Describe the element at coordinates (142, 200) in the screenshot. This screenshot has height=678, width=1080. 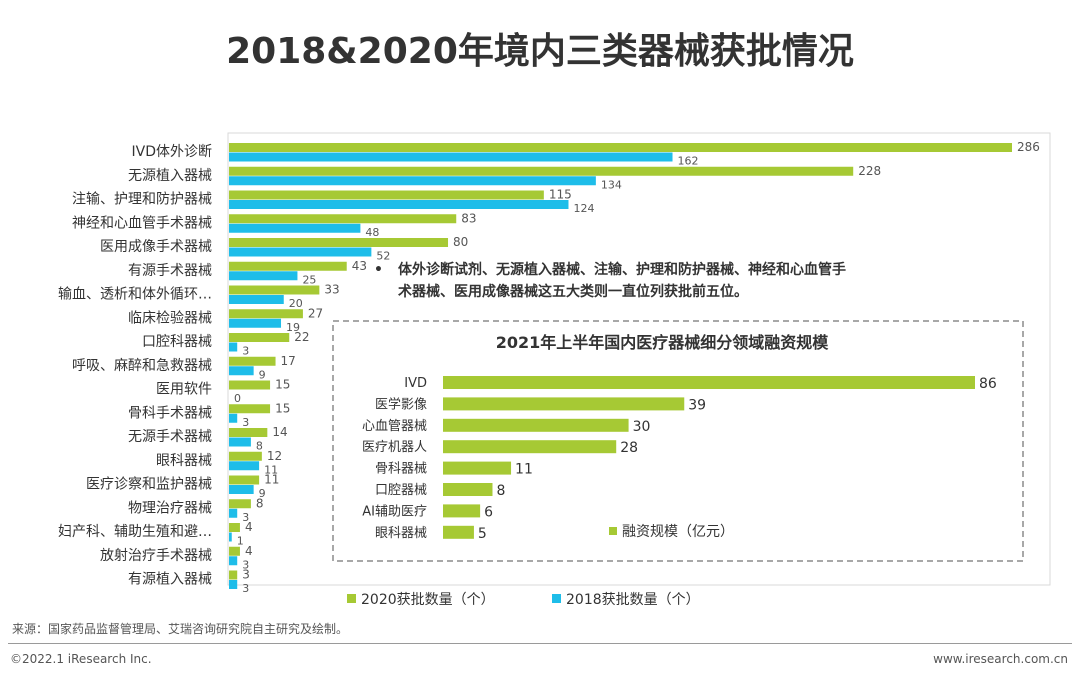
I see `main-category-label: 注输、护理和防护器械` at that location.